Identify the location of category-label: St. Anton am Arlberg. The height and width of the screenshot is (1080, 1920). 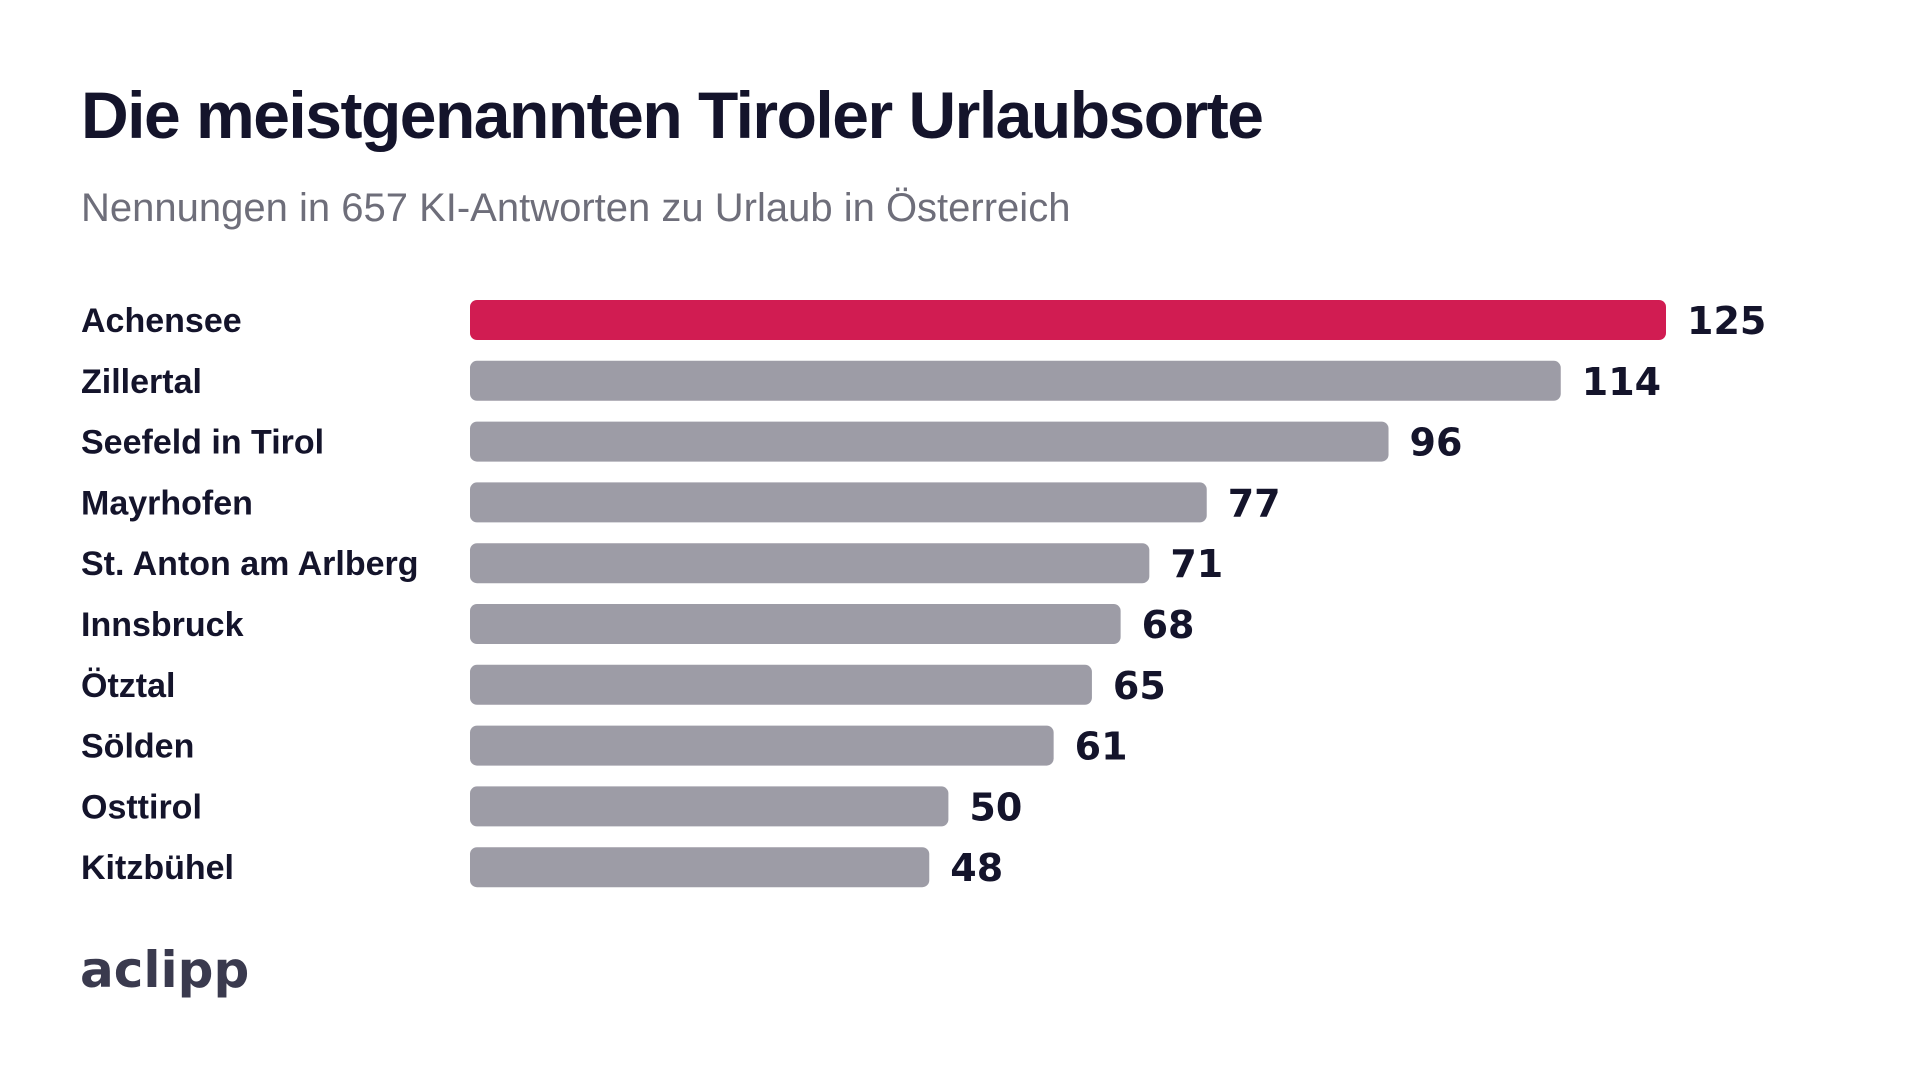
(250, 564).